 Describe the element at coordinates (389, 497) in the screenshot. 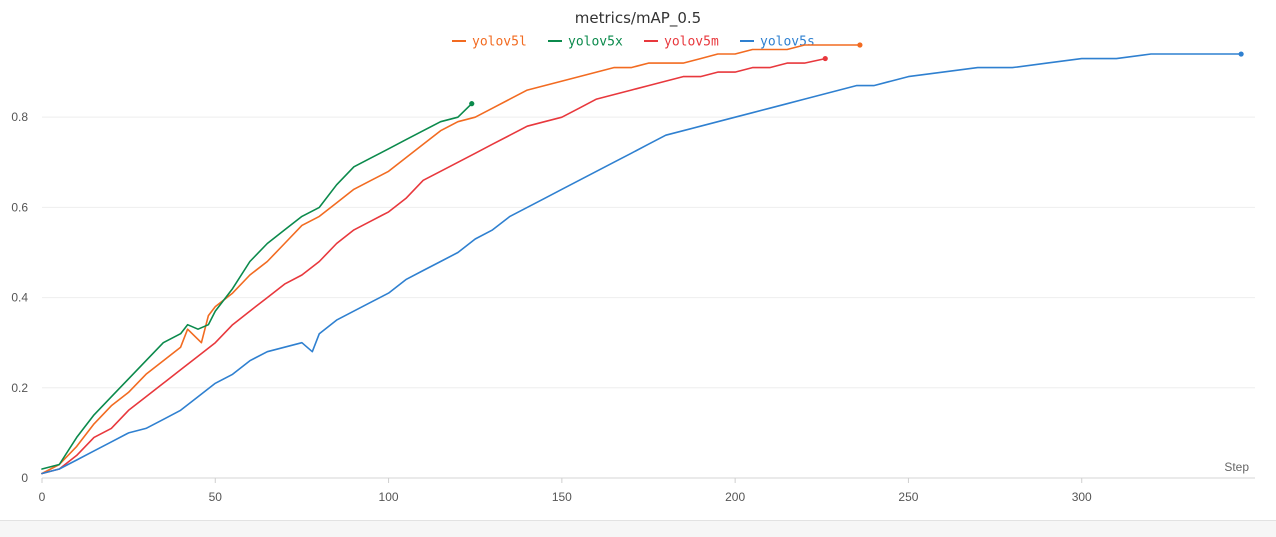

I see `x-tick-label: 100` at that location.